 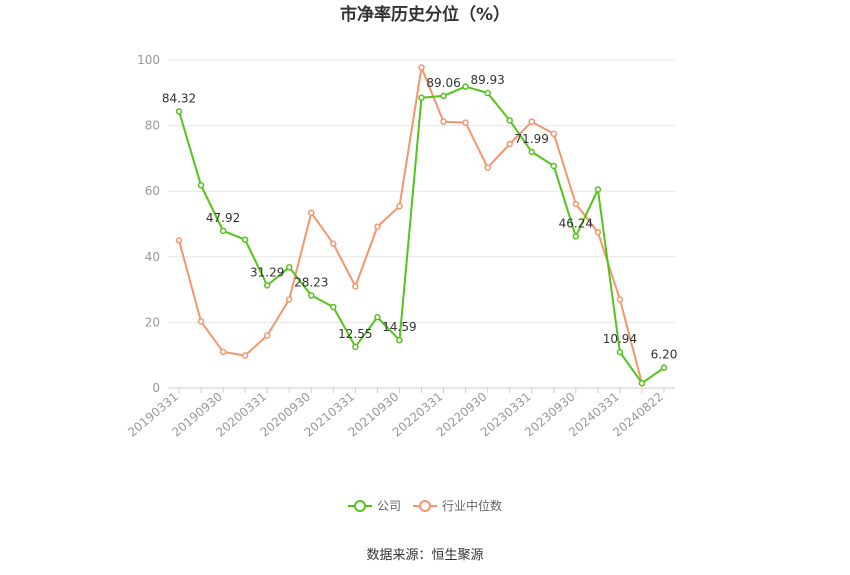 I want to click on data-label: 47.92, so click(x=223, y=218).